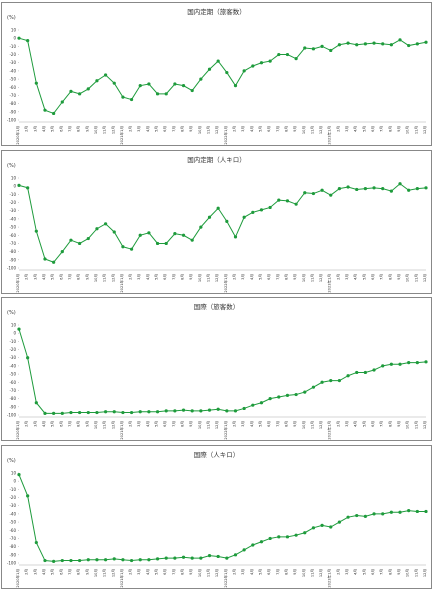 The image size is (433, 591). Describe the element at coordinates (12, 243) in the screenshot. I see `y-tick-label: -70` at that location.